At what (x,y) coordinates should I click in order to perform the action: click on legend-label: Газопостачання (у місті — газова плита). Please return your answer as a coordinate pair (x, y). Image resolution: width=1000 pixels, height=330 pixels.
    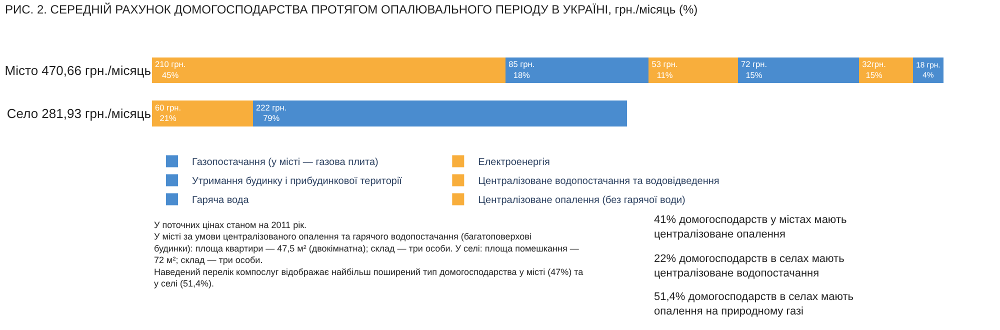
    Looking at the image, I should click on (285, 162).